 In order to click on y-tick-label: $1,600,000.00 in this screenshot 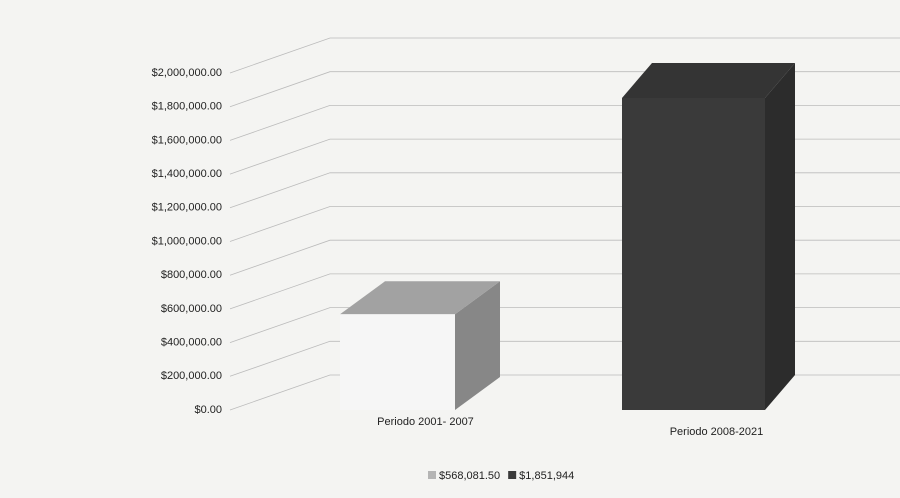, I will do `click(187, 140)`.